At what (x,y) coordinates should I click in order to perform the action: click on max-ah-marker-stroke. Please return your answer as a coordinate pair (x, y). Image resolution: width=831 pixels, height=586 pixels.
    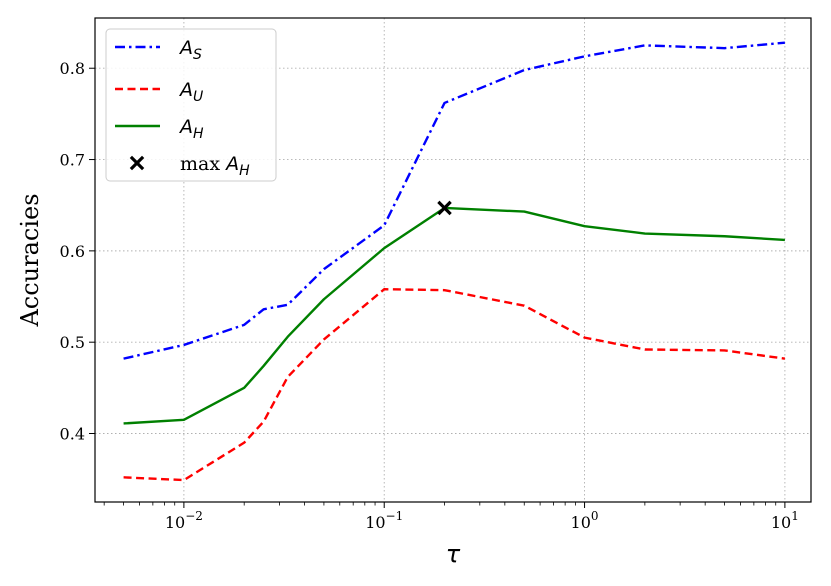
    Looking at the image, I should click on (444, 208).